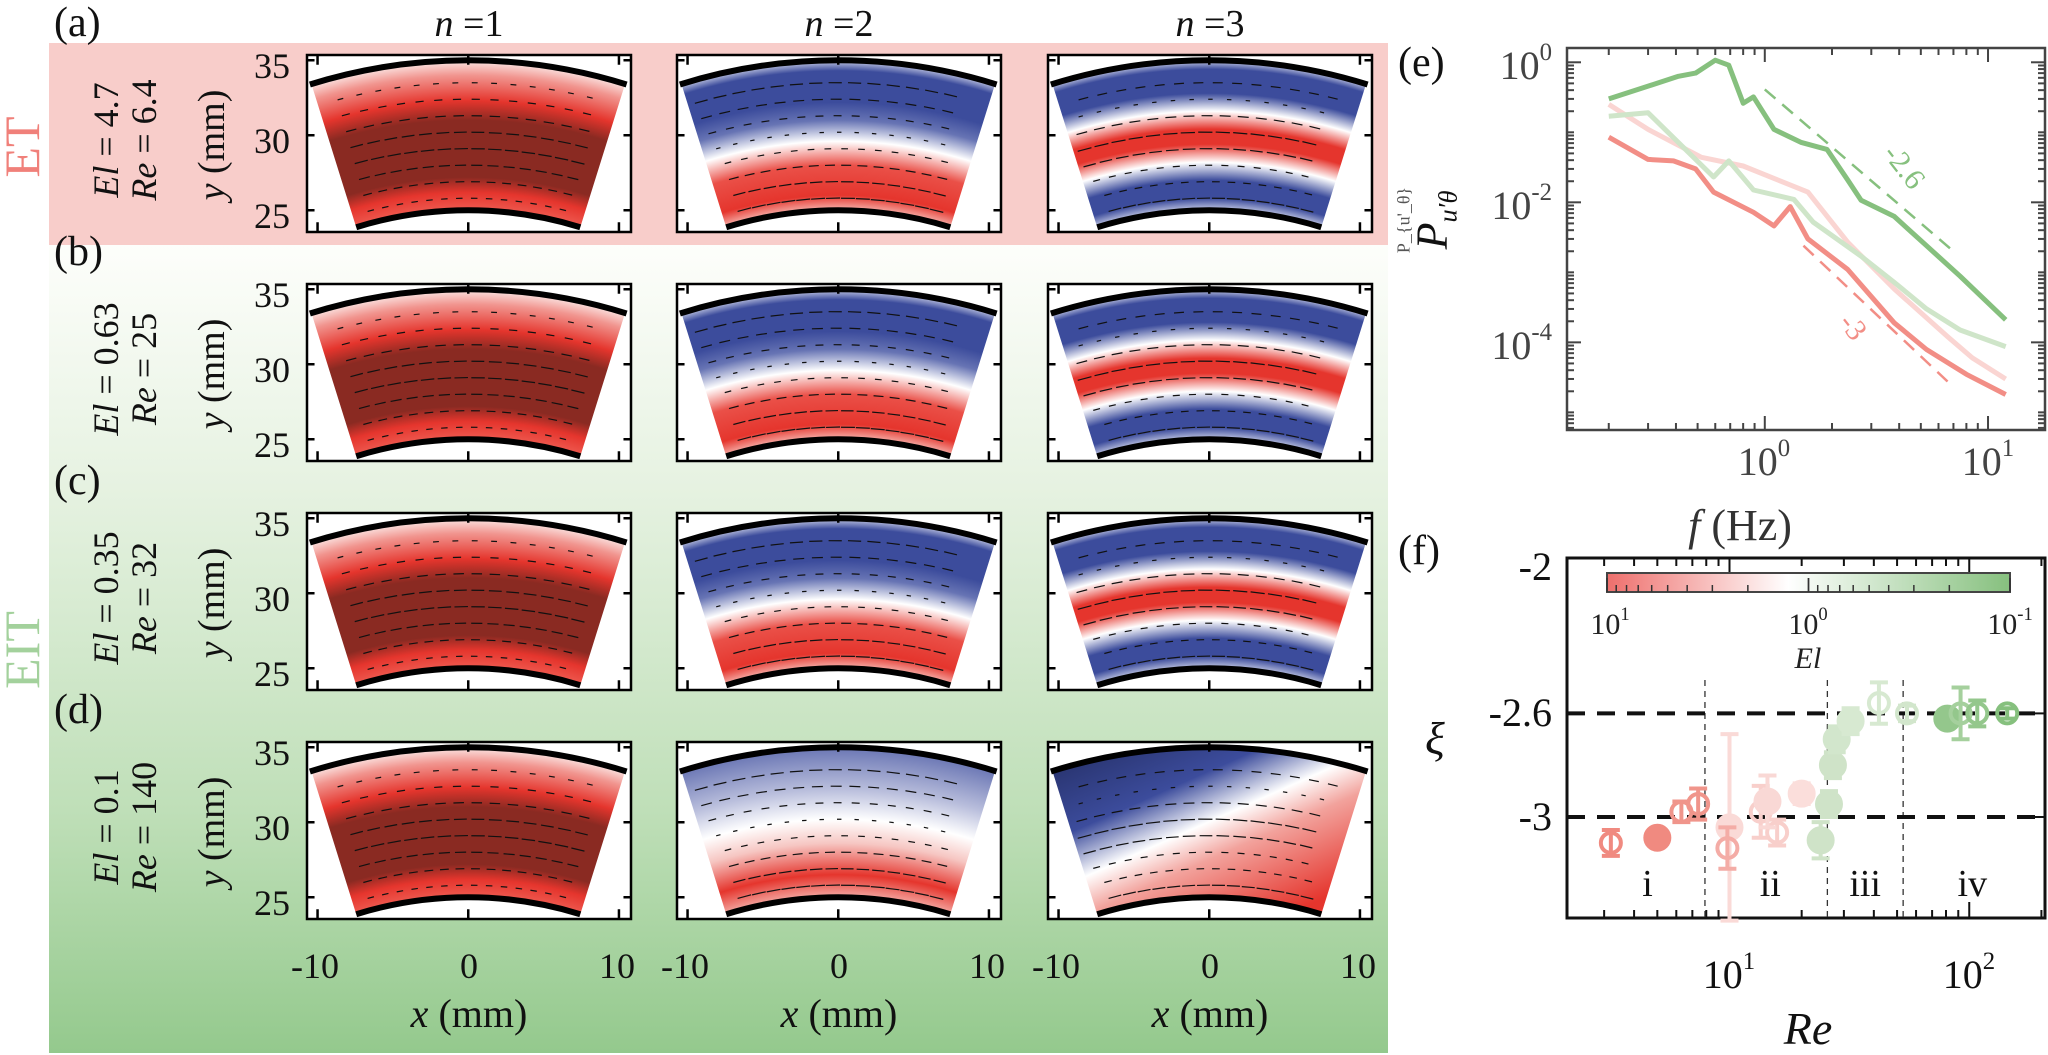  What do you see at coordinates (1808, 659) in the screenshot?
I see `colorbar-label: El` at bounding box center [1808, 659].